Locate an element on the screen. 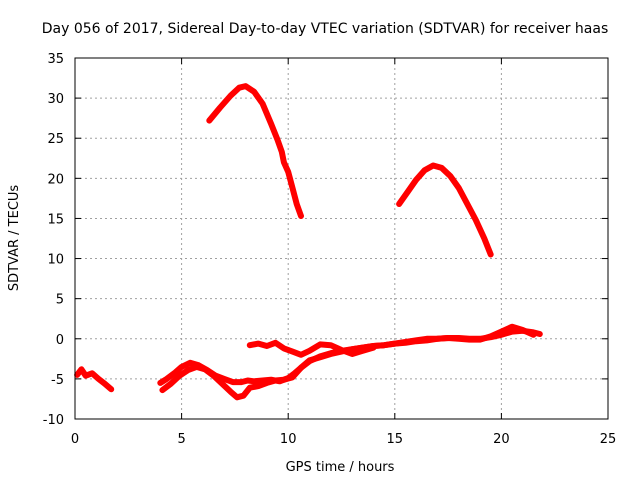 The width and height of the screenshot is (640, 480). x-tick-label: 5 is located at coordinates (181, 439).